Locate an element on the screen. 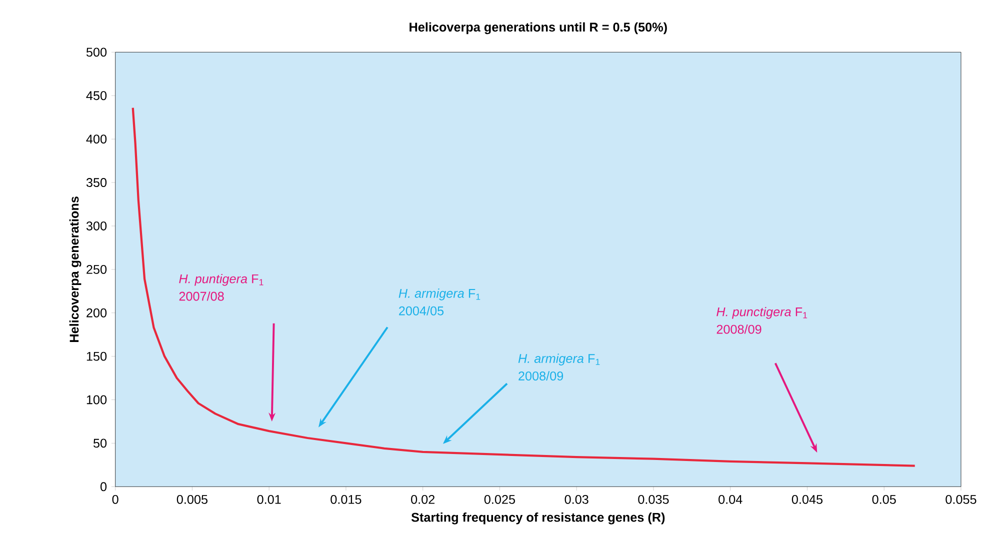 This screenshot has width=981, height=541. annotation: H. puntigera F$_{1}$ is located at coordinates (221, 280).